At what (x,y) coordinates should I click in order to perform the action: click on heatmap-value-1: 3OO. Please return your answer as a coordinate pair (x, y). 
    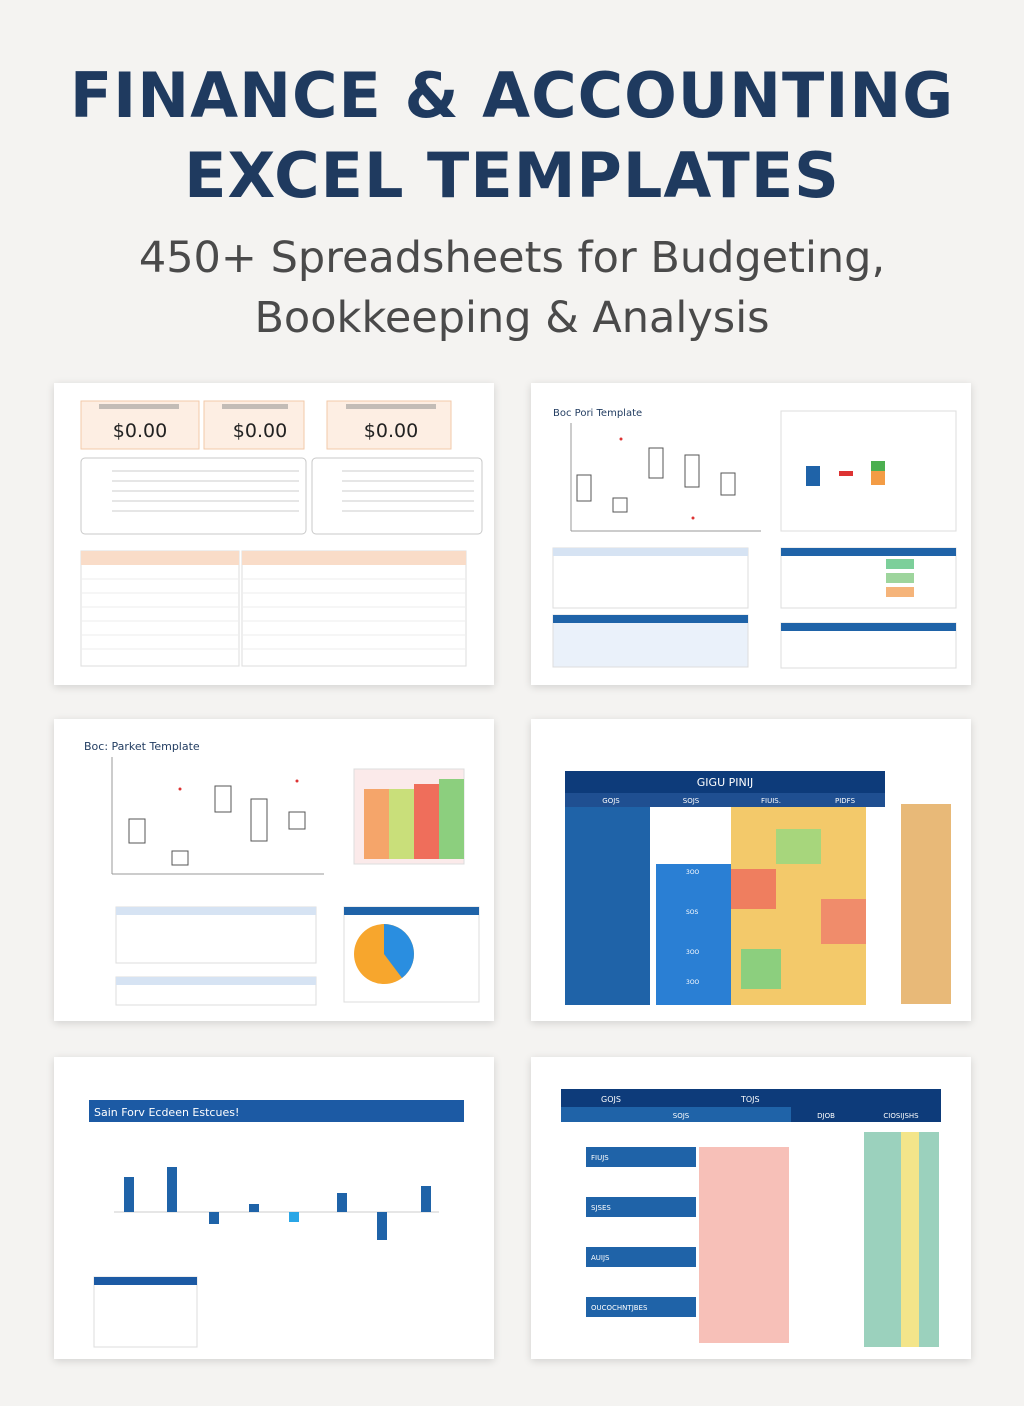
    Looking at the image, I should click on (693, 872).